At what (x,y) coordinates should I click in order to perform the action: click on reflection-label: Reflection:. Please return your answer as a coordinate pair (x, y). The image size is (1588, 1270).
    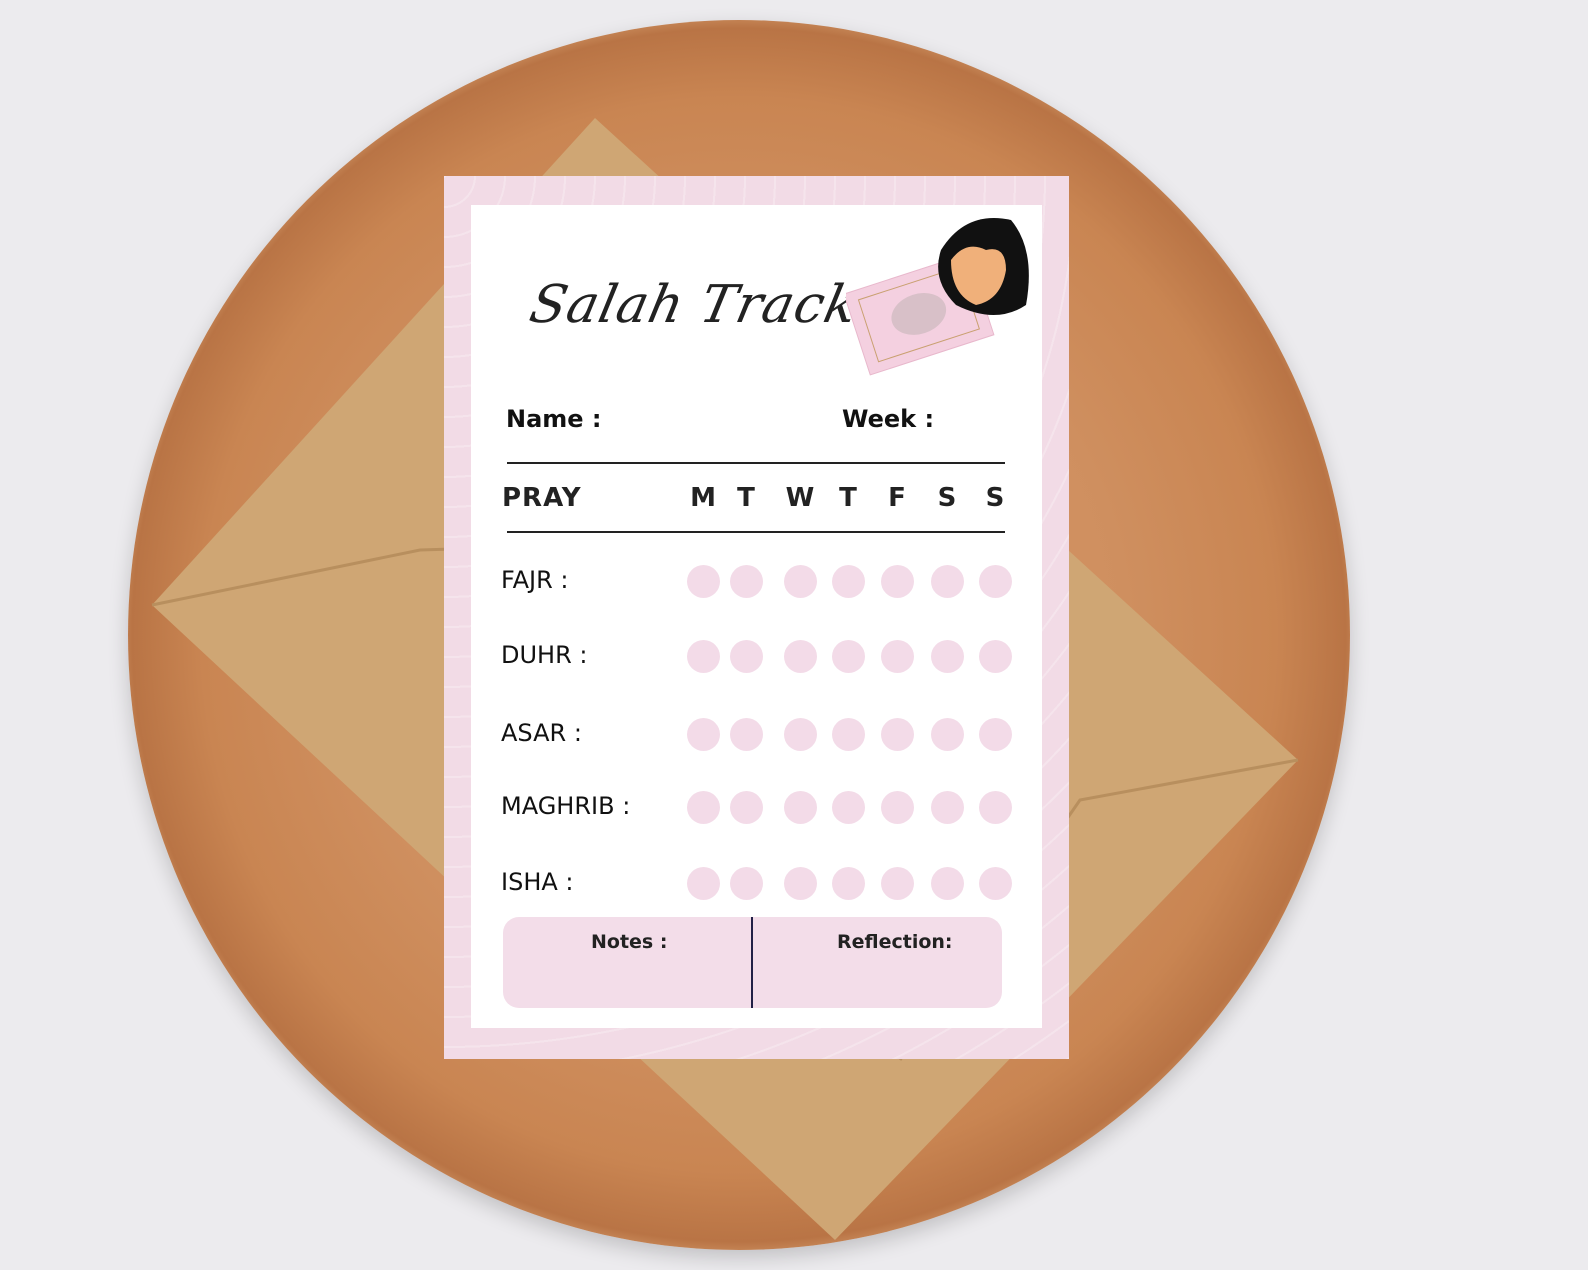
    Looking at the image, I should click on (895, 942).